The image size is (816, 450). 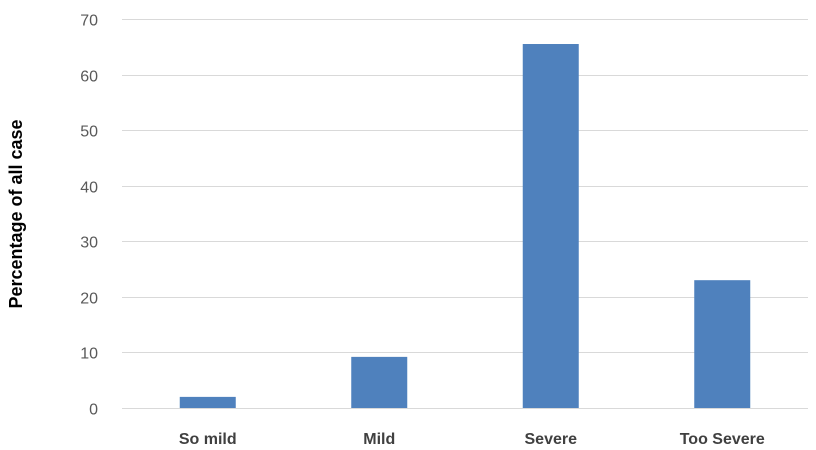 What do you see at coordinates (16, 213) in the screenshot?
I see `y-axis-title: Percentage of all case` at bounding box center [16, 213].